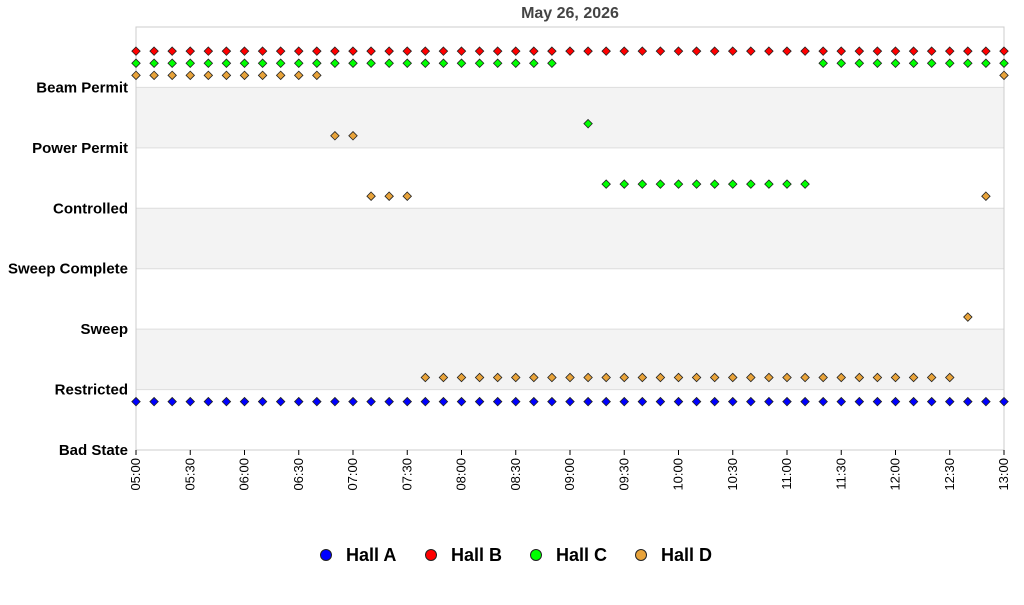  I want to click on legend-marker-hall-b, so click(431, 555).